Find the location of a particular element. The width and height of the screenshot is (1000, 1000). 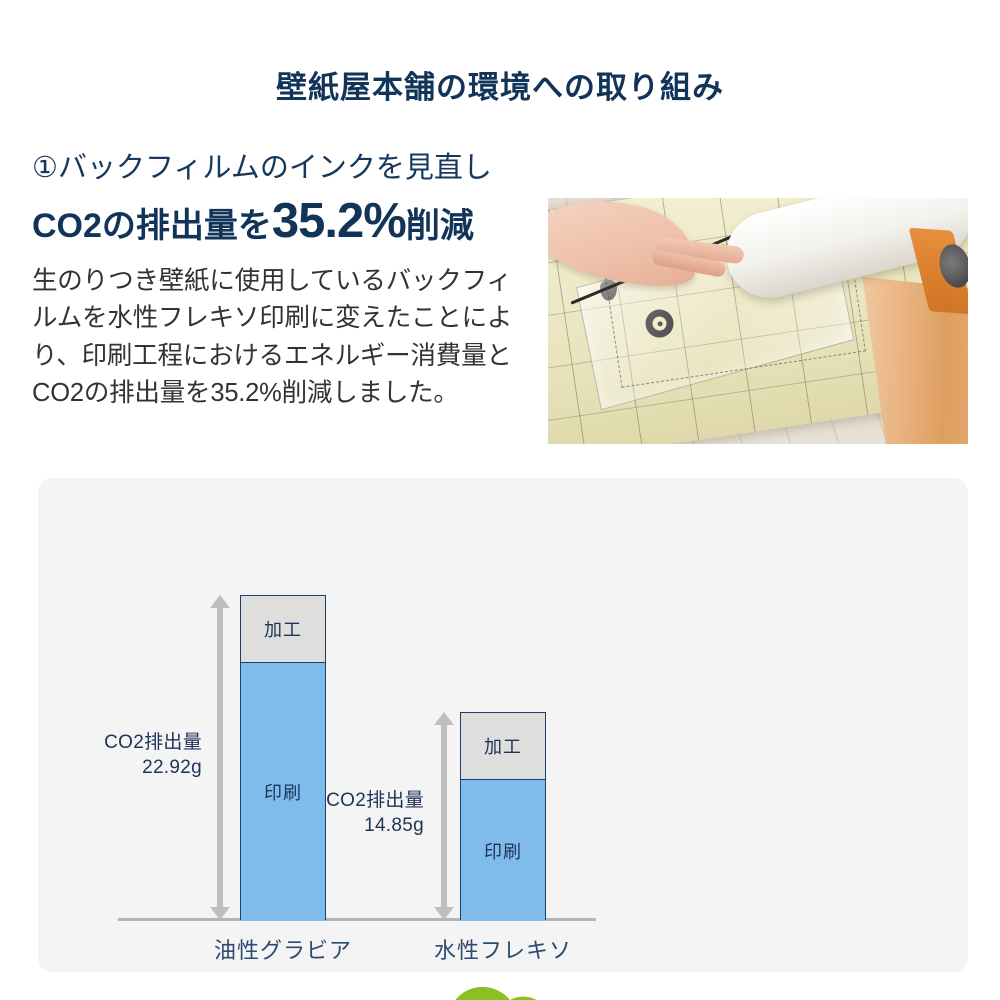

flexo-logo: Fl exo R is located at coordinates (808, 995).